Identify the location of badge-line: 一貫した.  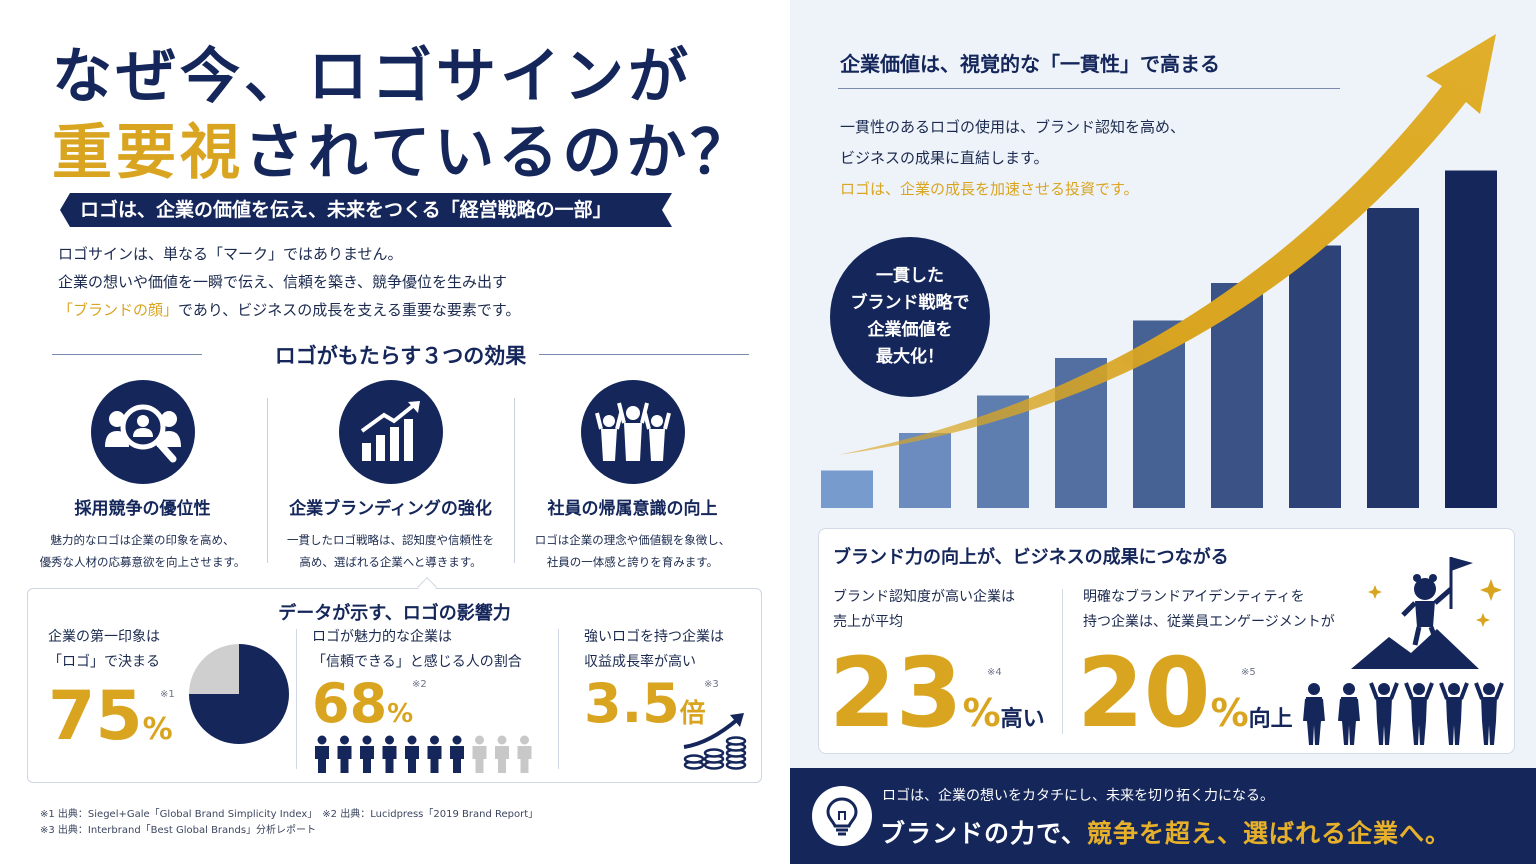
(910, 276).